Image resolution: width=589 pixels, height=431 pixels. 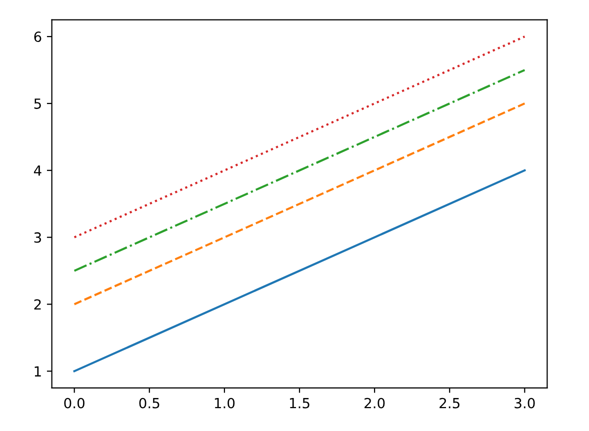 What do you see at coordinates (37, 304) in the screenshot?
I see `y-tick-label: 2` at bounding box center [37, 304].